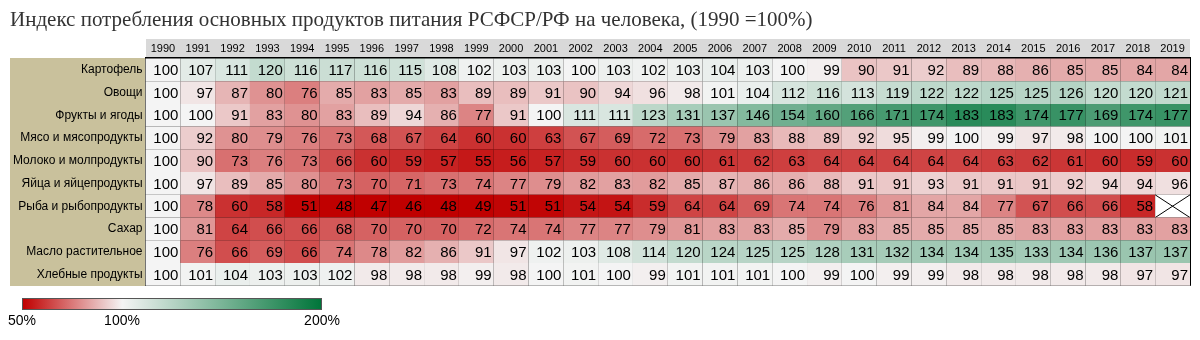 The width and height of the screenshot is (1200, 340). I want to click on data-label: 62, so click(1040, 160).